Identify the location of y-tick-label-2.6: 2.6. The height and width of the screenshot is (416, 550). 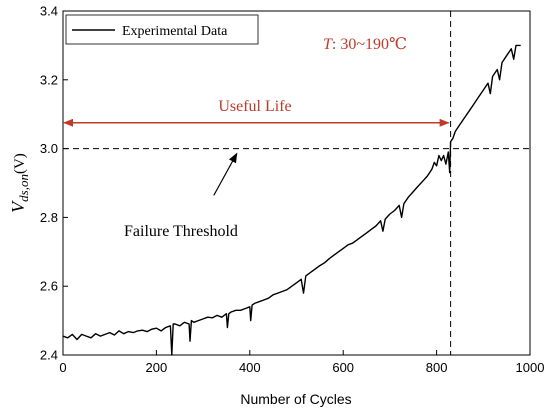
(49, 286).